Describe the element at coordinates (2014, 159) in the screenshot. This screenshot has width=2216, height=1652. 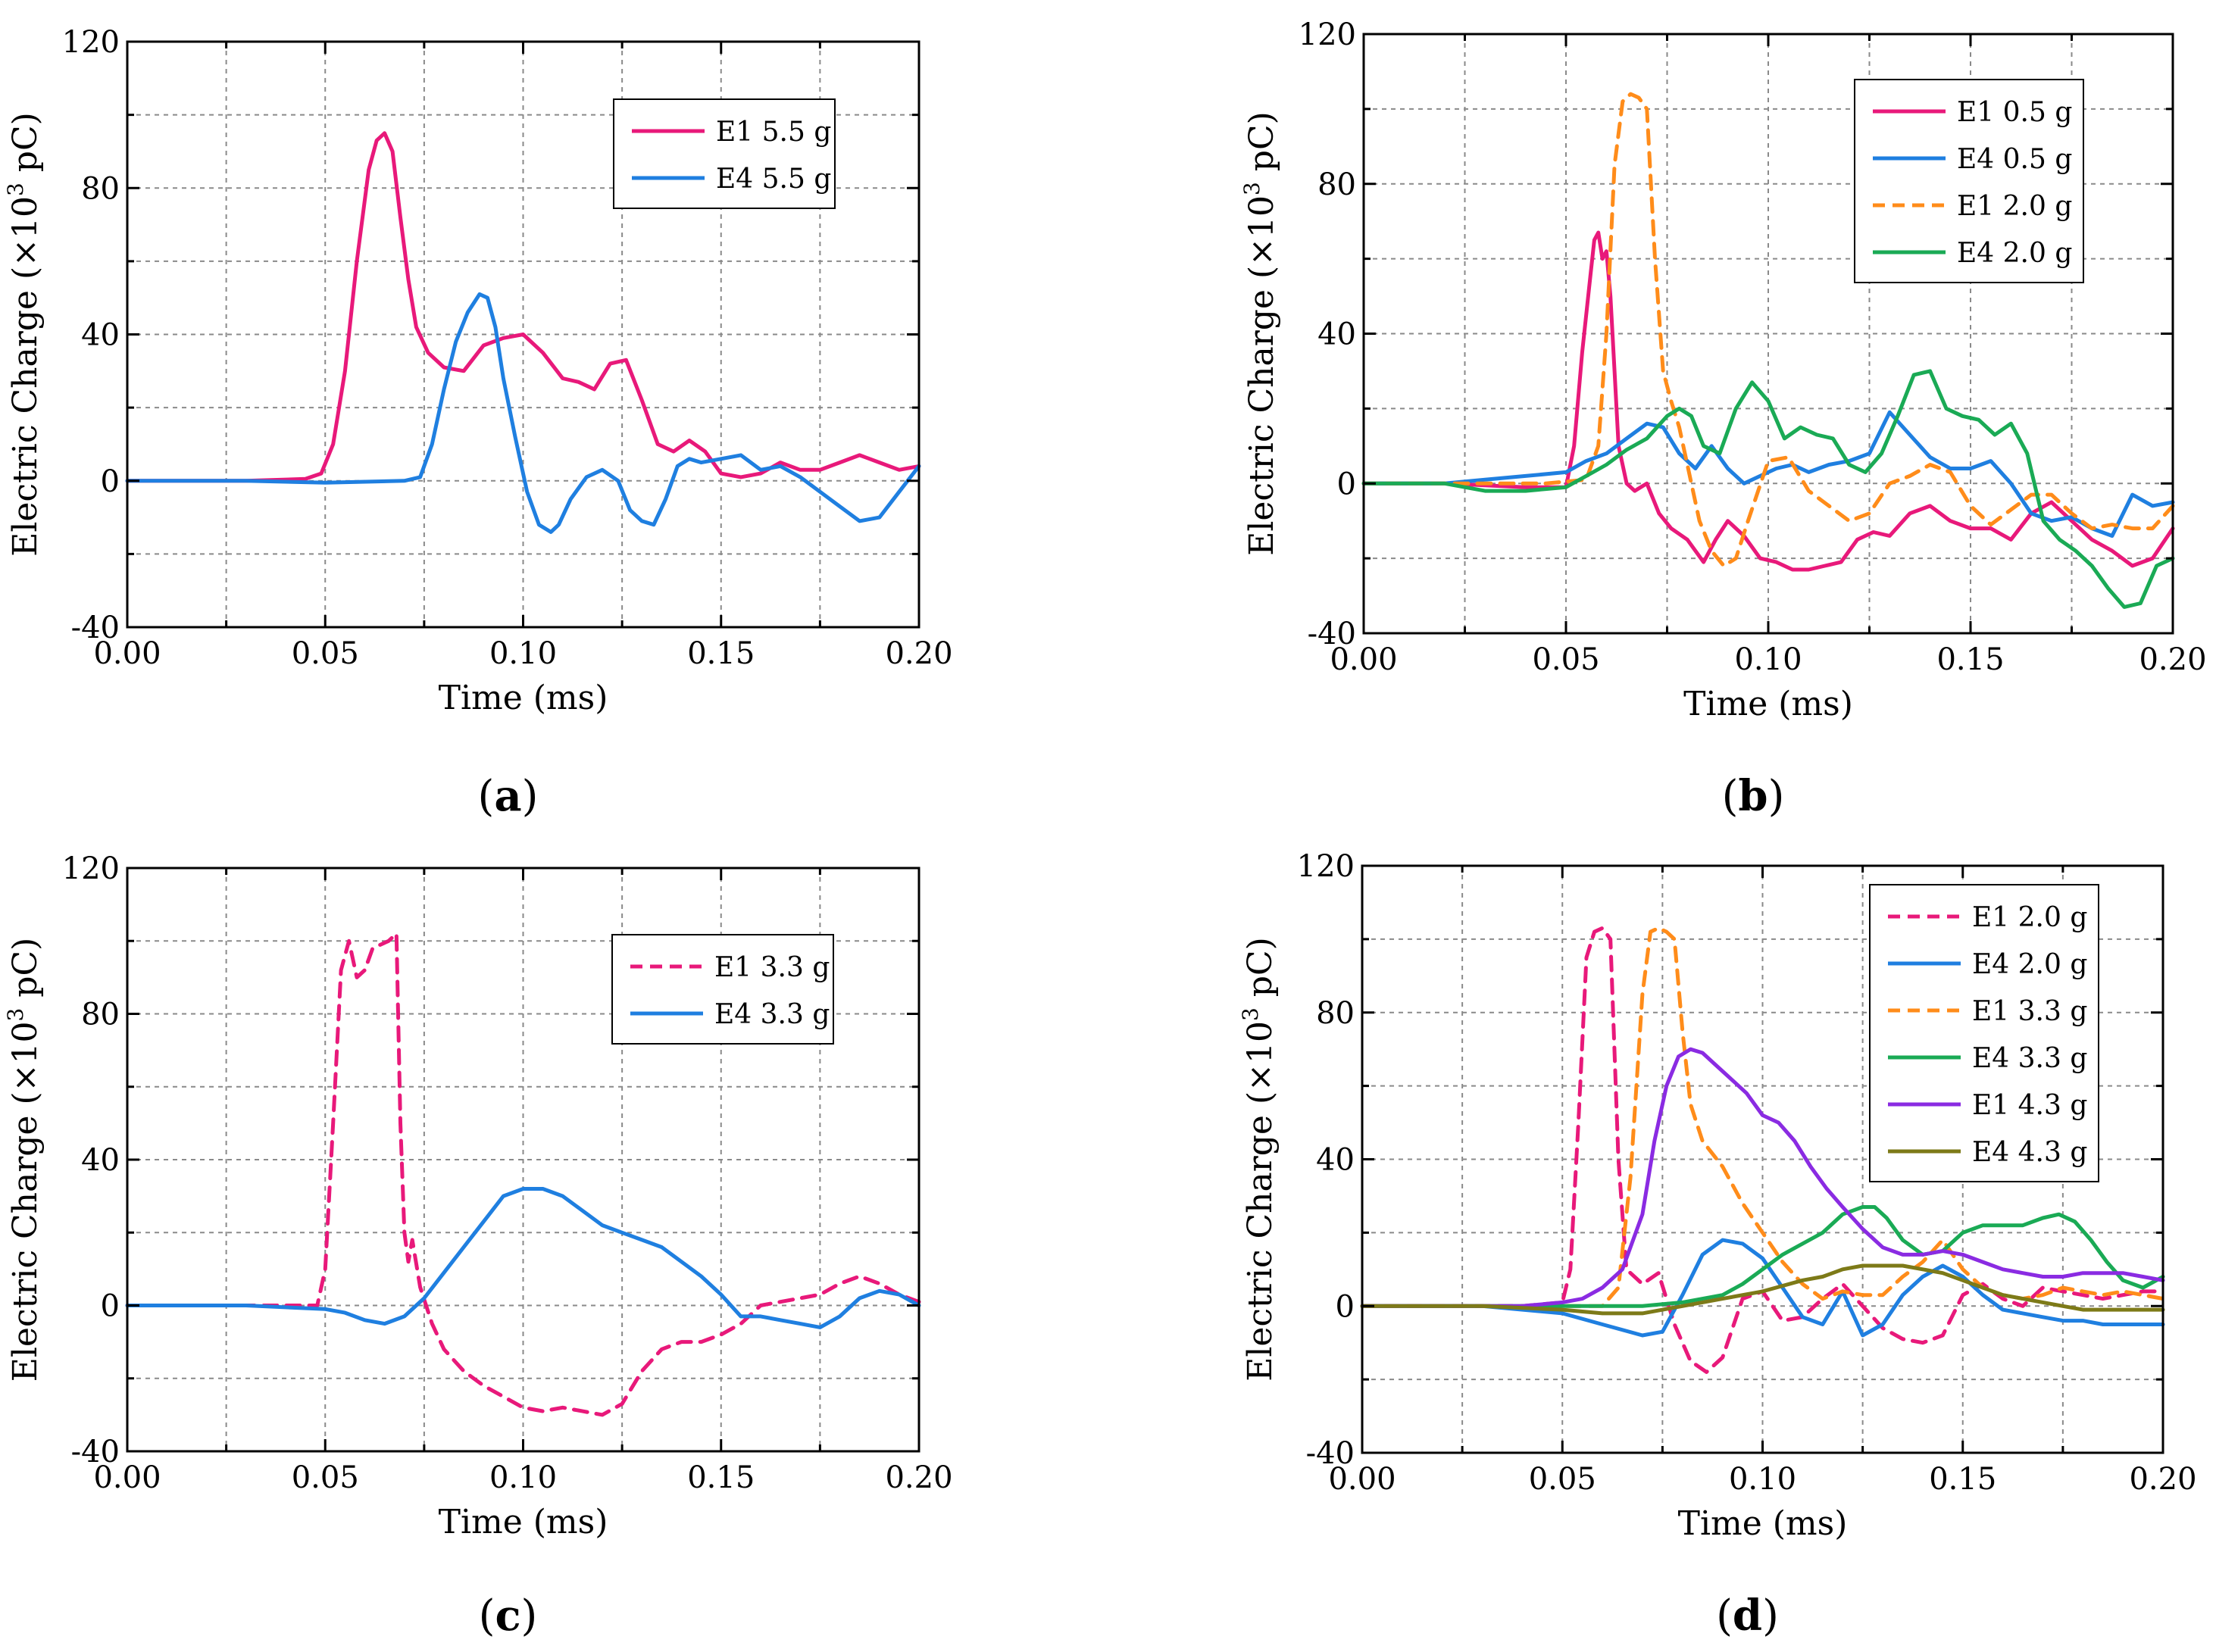
I see `legend-entry: E4 0.5 g` at that location.